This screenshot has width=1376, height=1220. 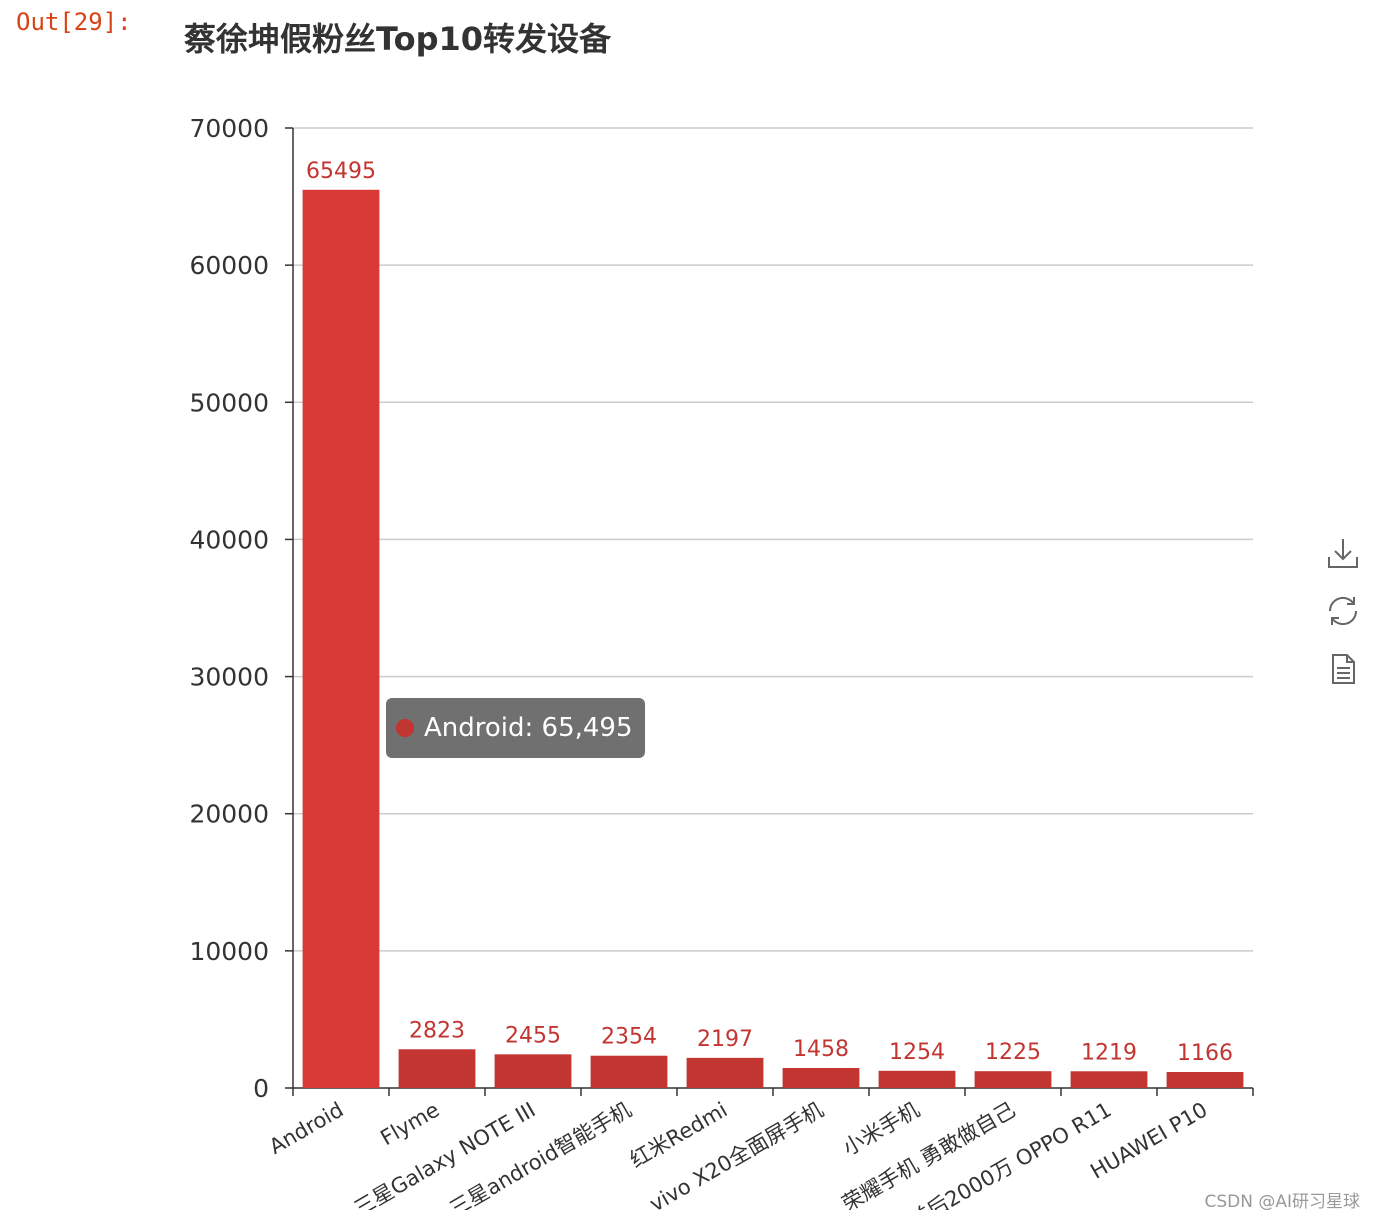 I want to click on y-tick-label: 70000, so click(x=229, y=128).